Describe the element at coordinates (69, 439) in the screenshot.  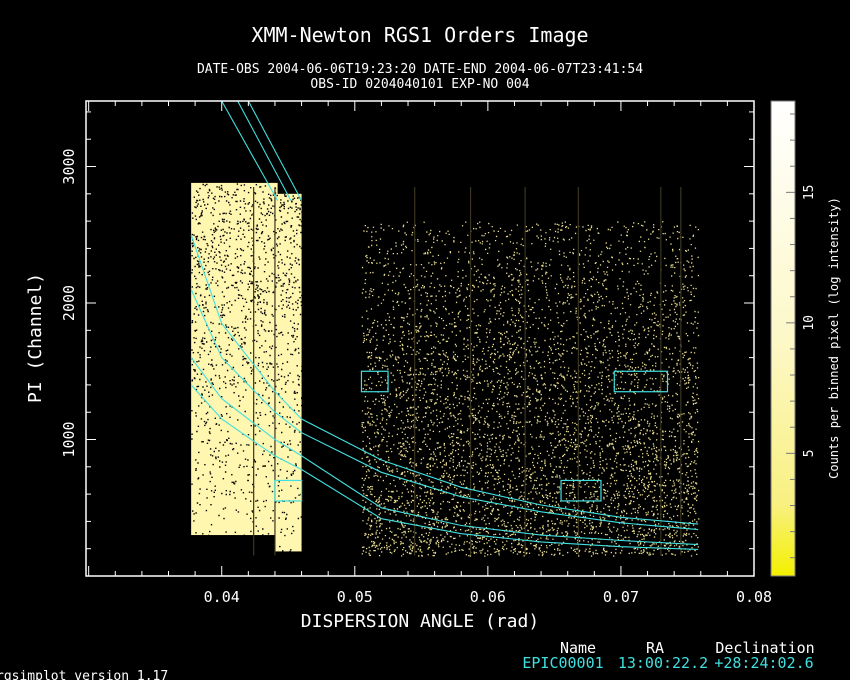
I see `y-tick-label: 1000` at that location.